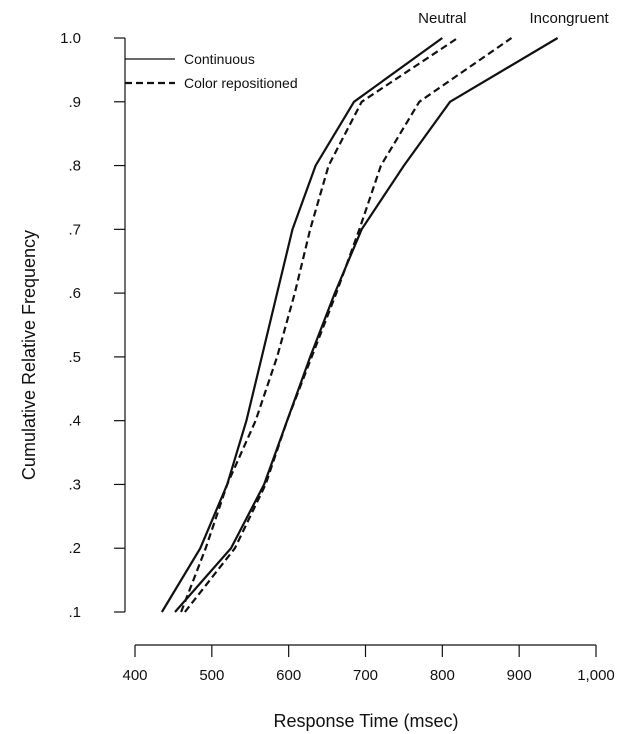  I want to click on x-tick-label: 800, so click(442, 675).